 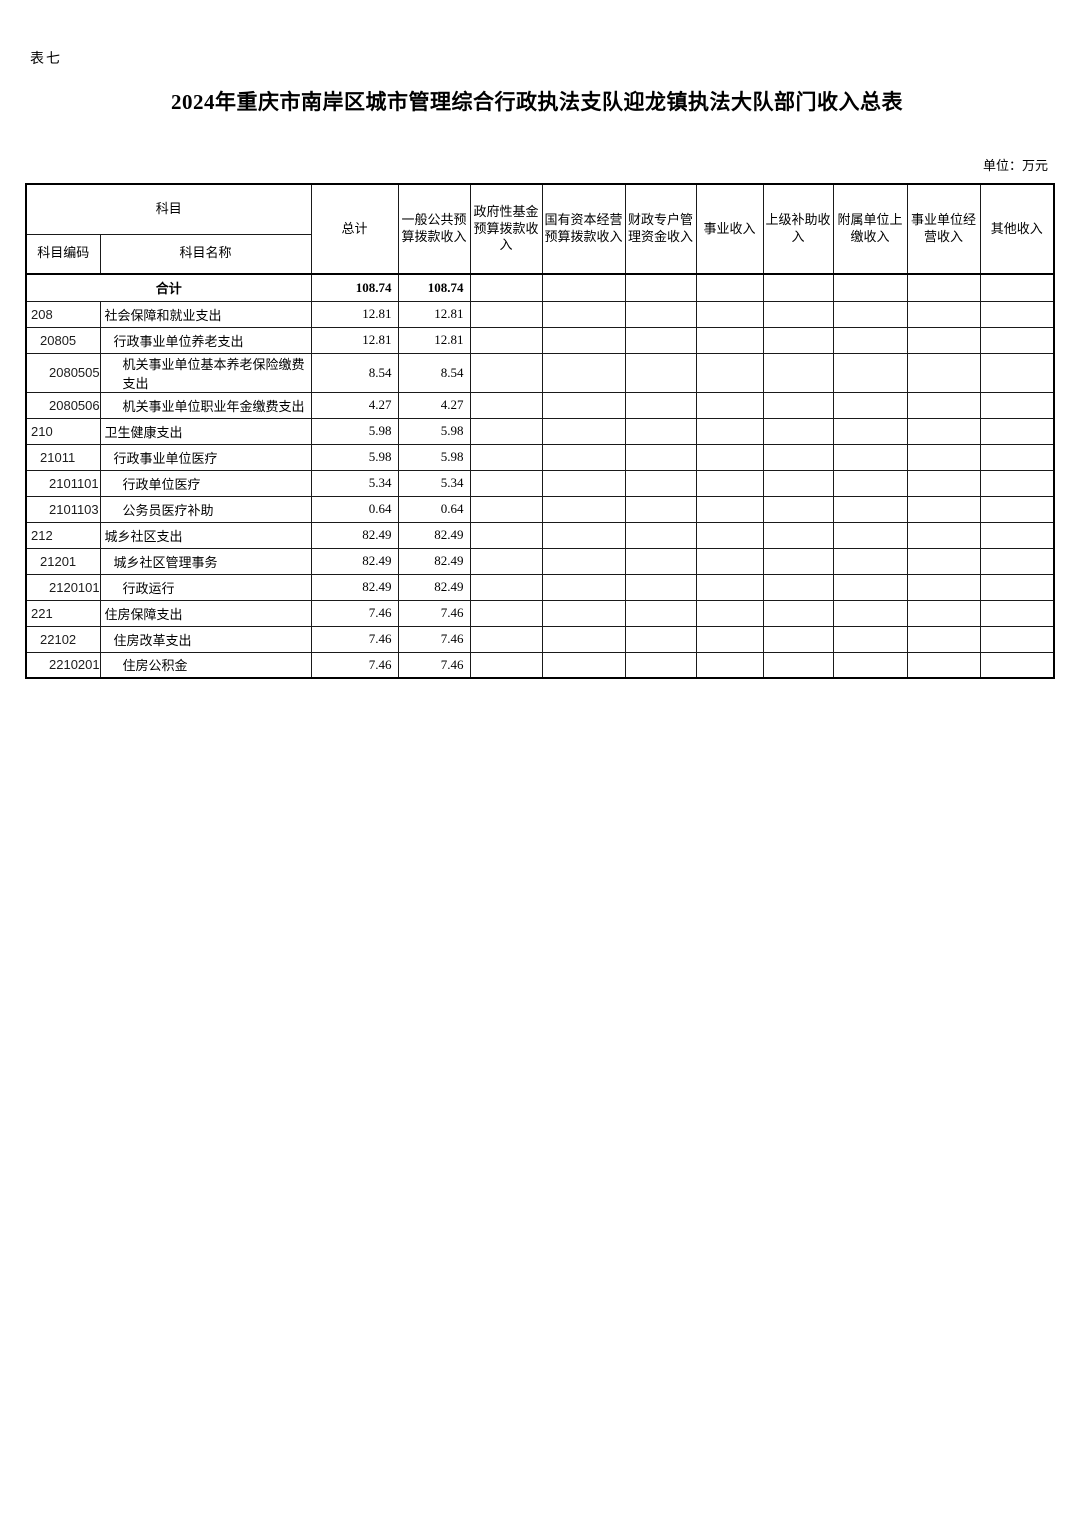 I want to click on subject-name-cell: 行政运行, so click(x=205, y=587).